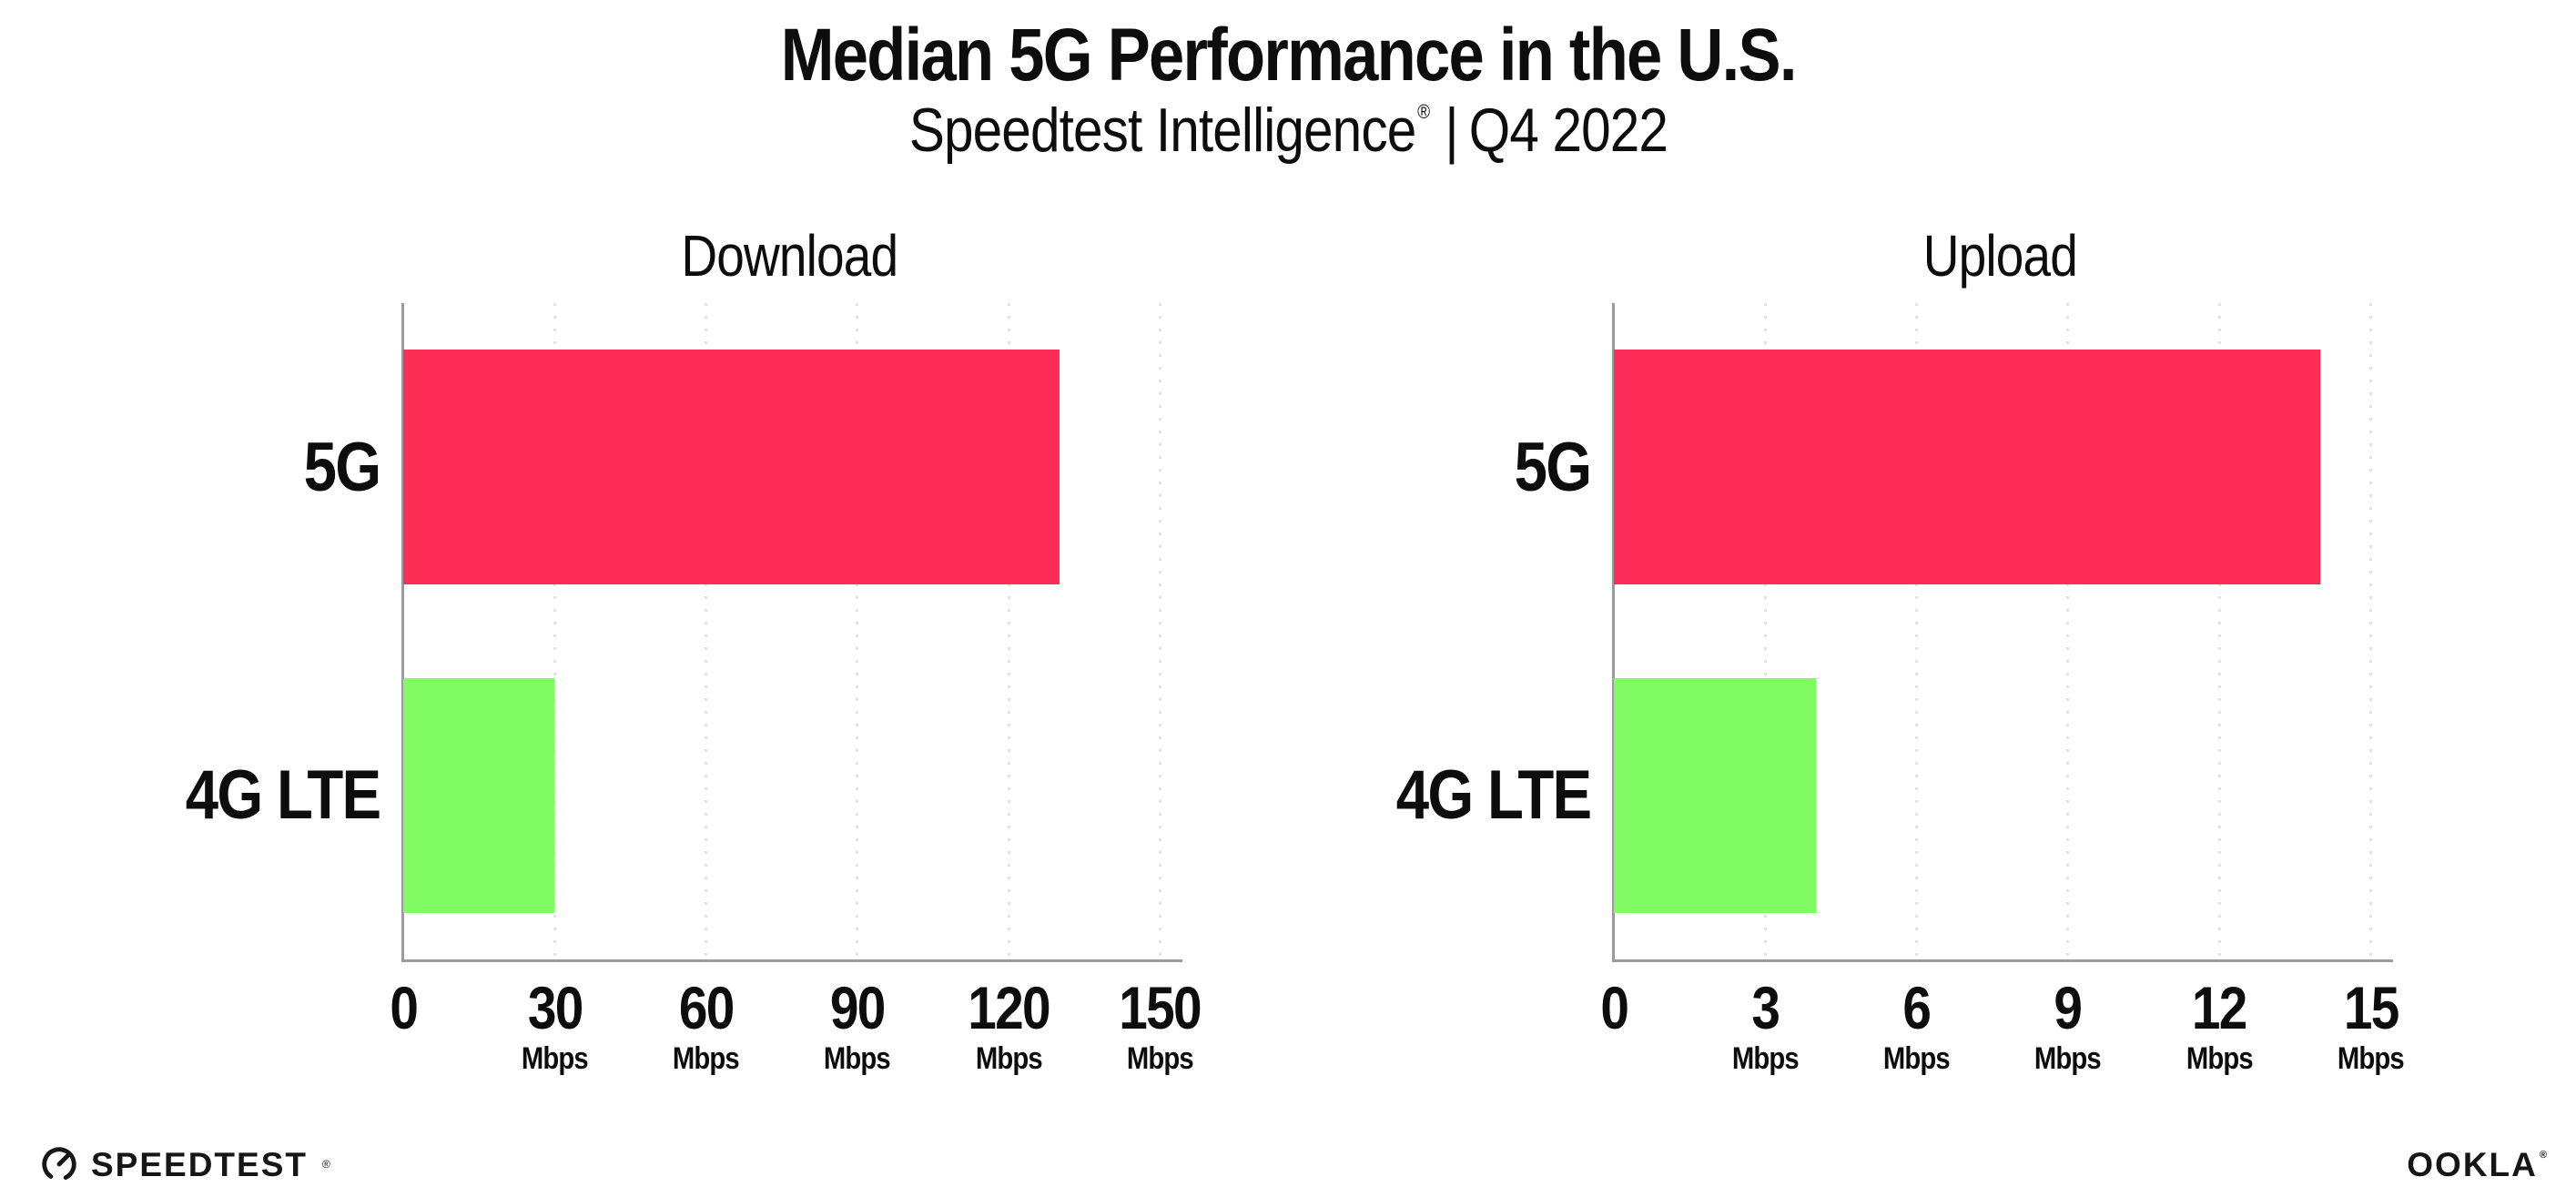 The width and height of the screenshot is (2576, 1197). I want to click on ookla-wordmark: OOKLA, so click(2472, 1164).